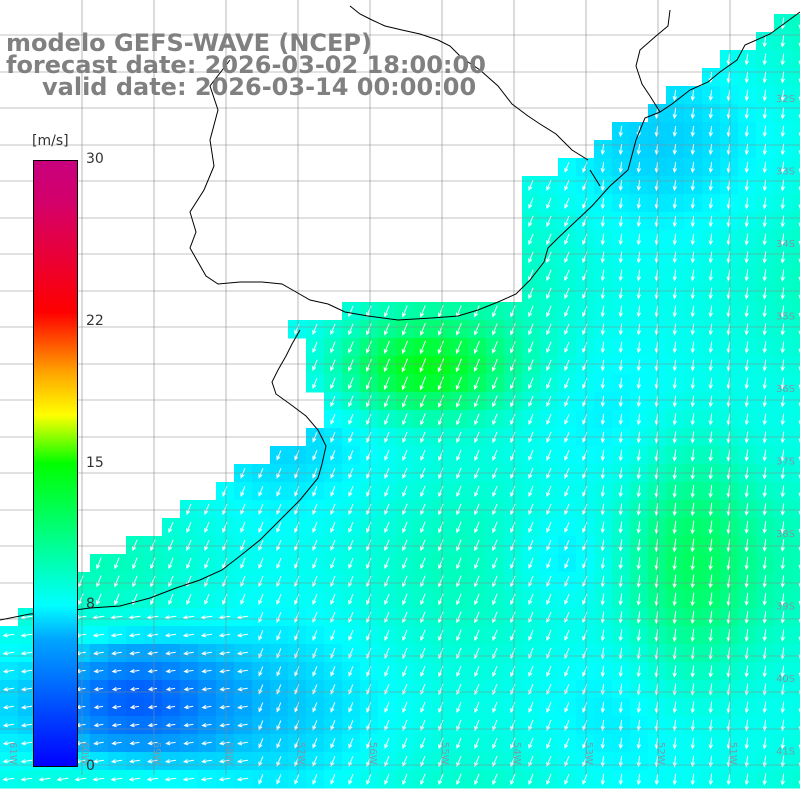 The height and width of the screenshot is (800, 800). I want to click on longitude-label: 52W, so click(660, 753).